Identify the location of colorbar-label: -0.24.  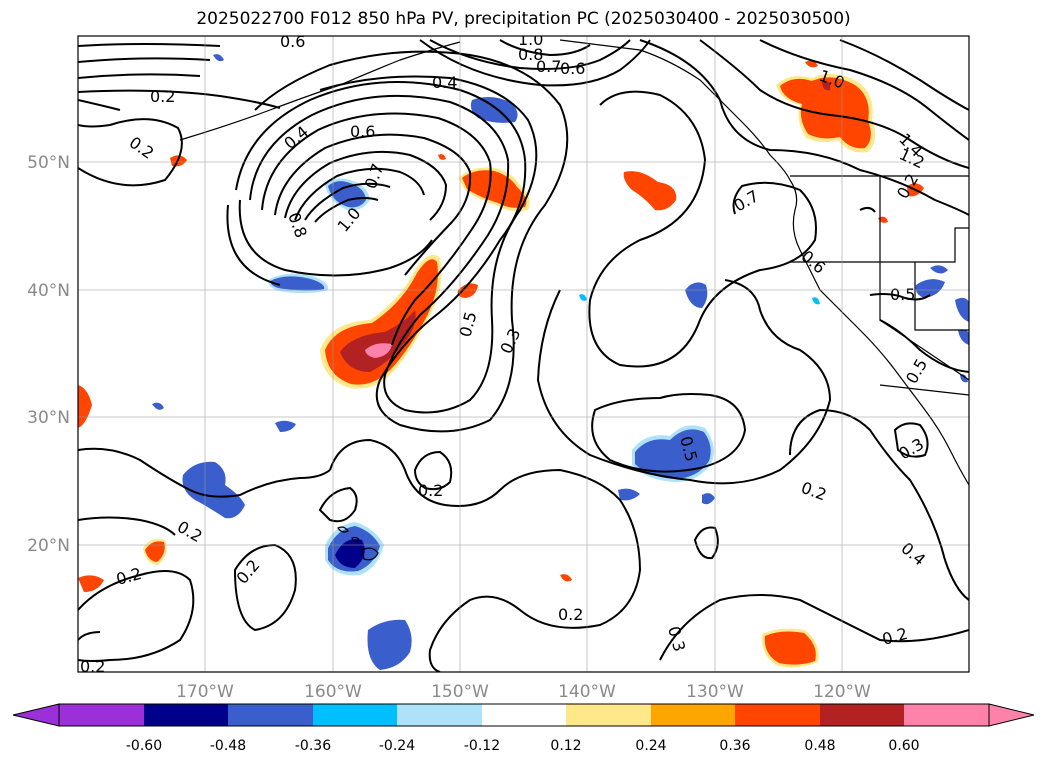
(397, 746).